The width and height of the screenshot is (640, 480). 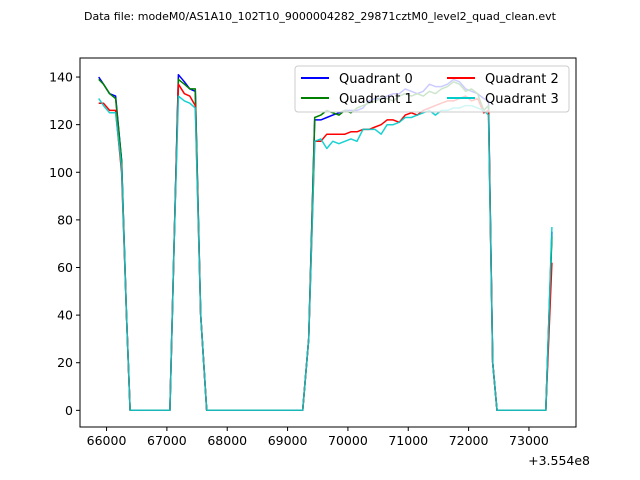 What do you see at coordinates (69, 410) in the screenshot?
I see `y-tick-label: 0` at bounding box center [69, 410].